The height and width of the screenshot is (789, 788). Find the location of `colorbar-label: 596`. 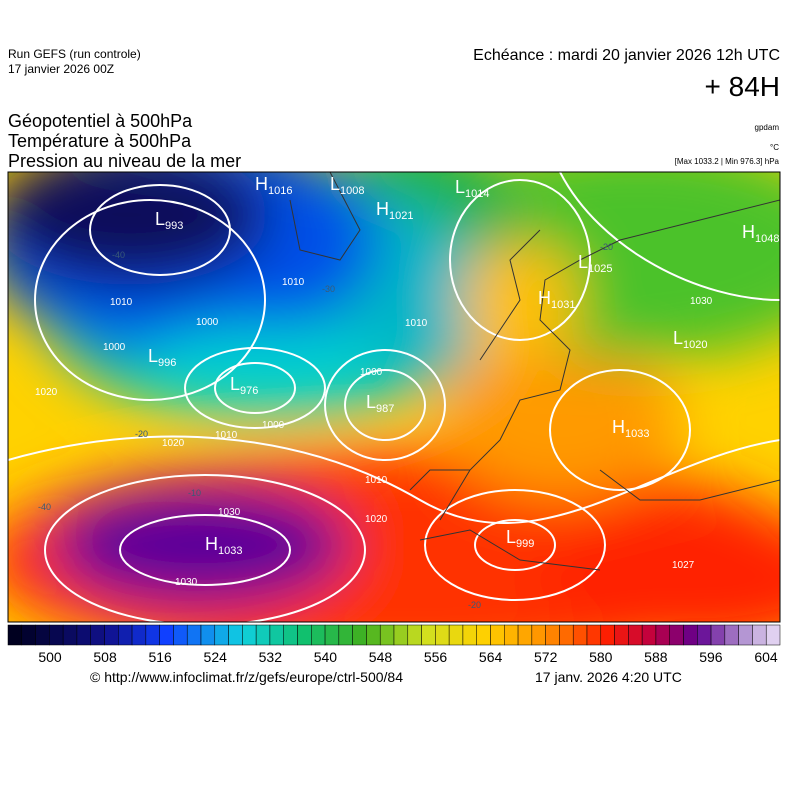

colorbar-label: 596 is located at coordinates (711, 657).